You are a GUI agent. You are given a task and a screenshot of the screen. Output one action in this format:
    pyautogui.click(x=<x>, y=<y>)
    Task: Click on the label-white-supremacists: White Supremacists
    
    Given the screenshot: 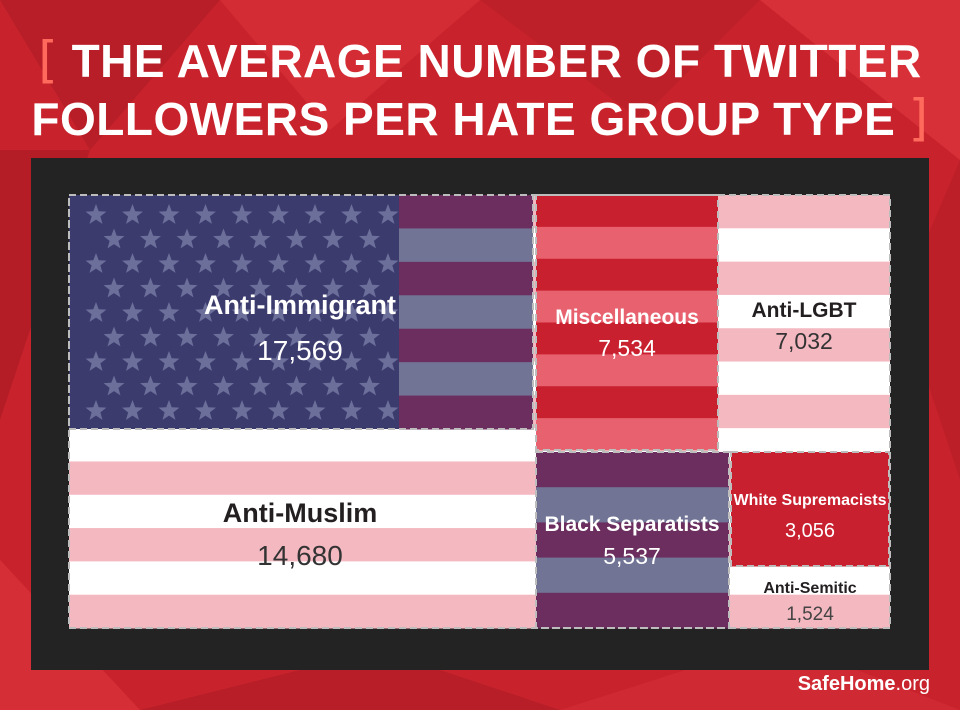 What is the action you would take?
    pyautogui.click(x=810, y=500)
    